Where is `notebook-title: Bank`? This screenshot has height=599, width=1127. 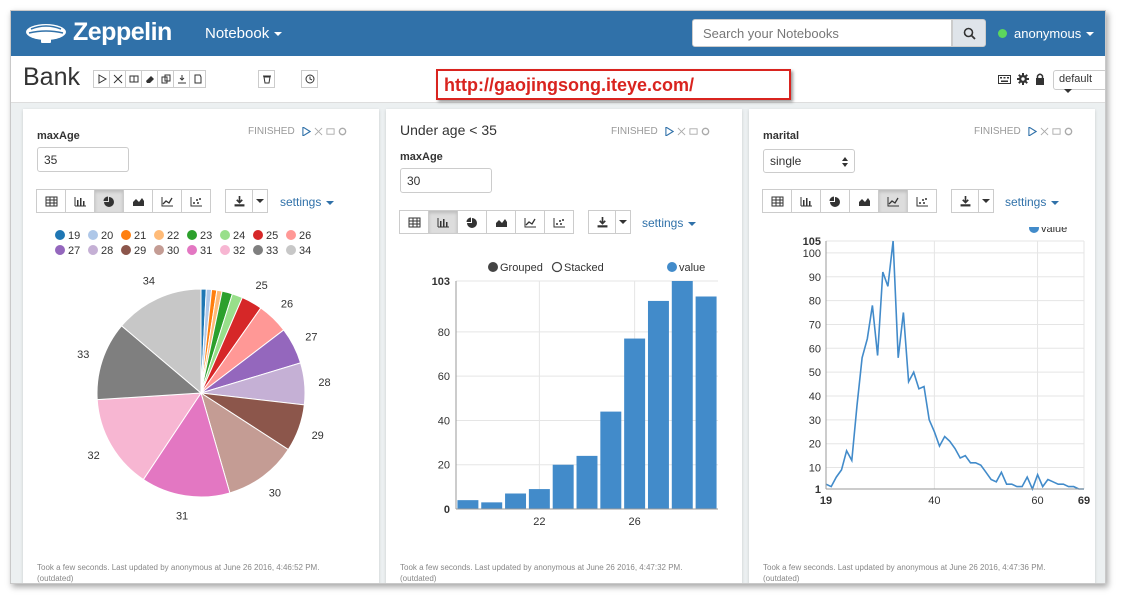 notebook-title: Bank is located at coordinates (51, 77).